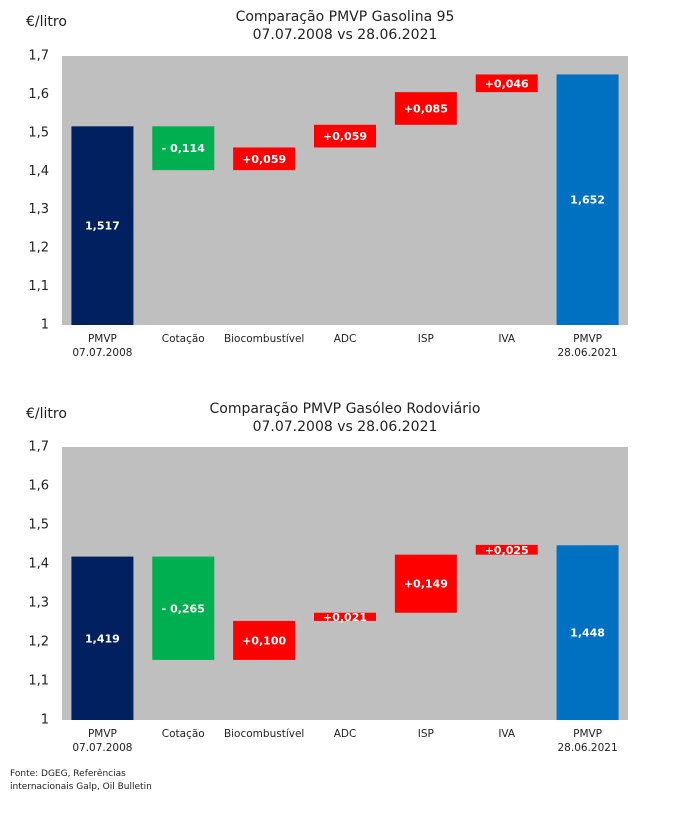 The image size is (676, 824). I want to click on value-label: +0,021, so click(345, 617).